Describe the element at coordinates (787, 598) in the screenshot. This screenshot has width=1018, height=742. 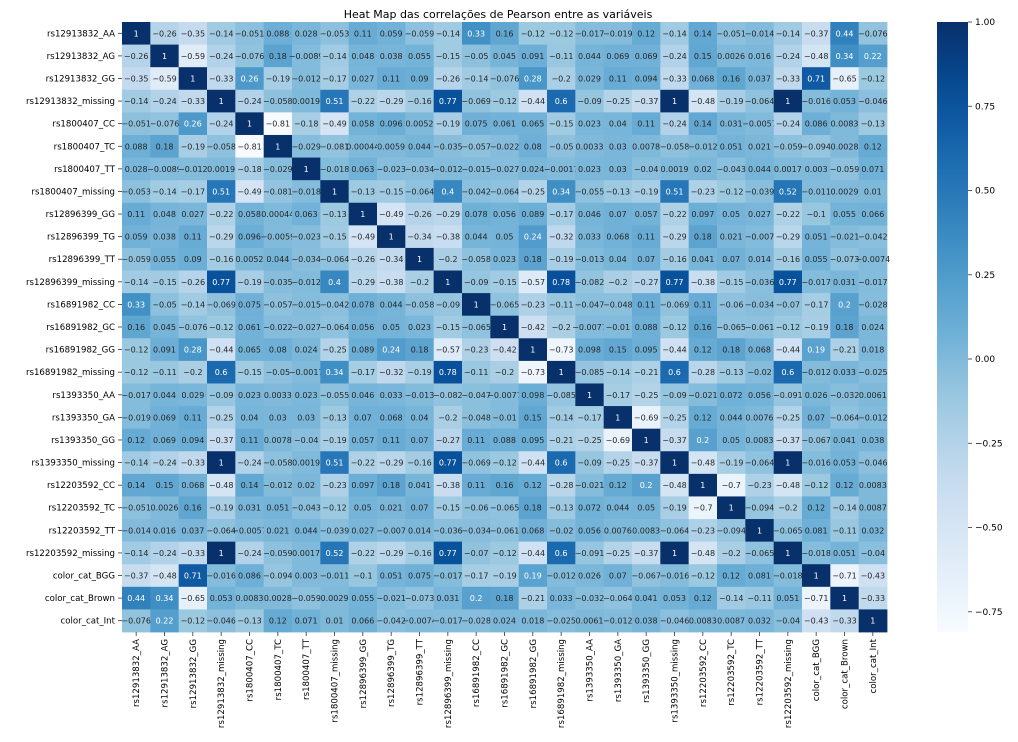
I see `cell-annotation: 0.051` at that location.